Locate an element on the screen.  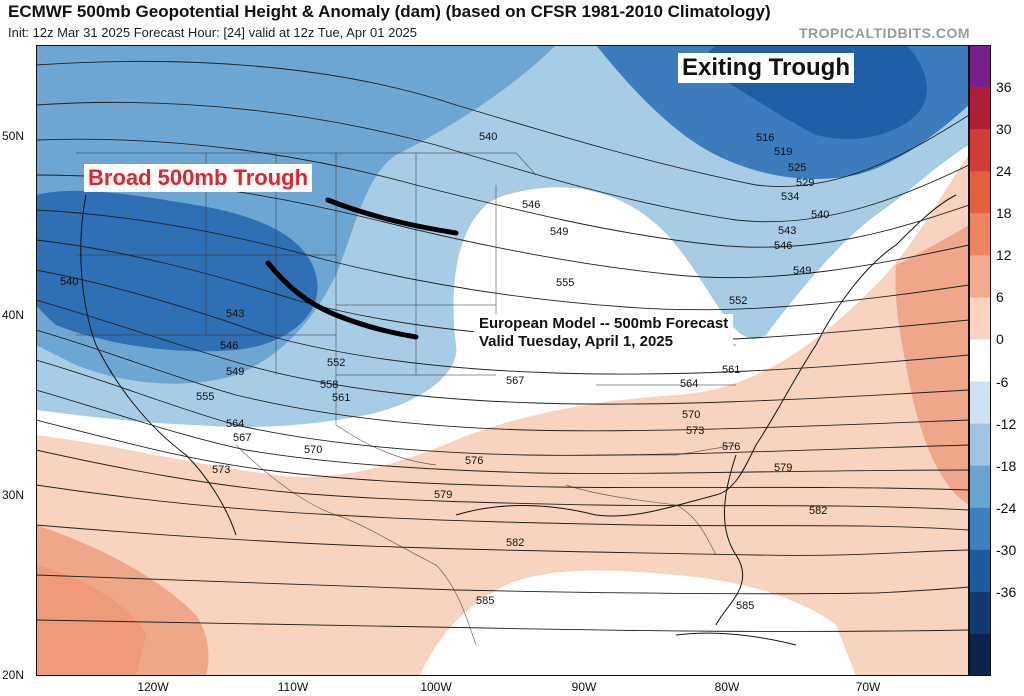
negative-anomaly-strong is located at coordinates (177, 271).